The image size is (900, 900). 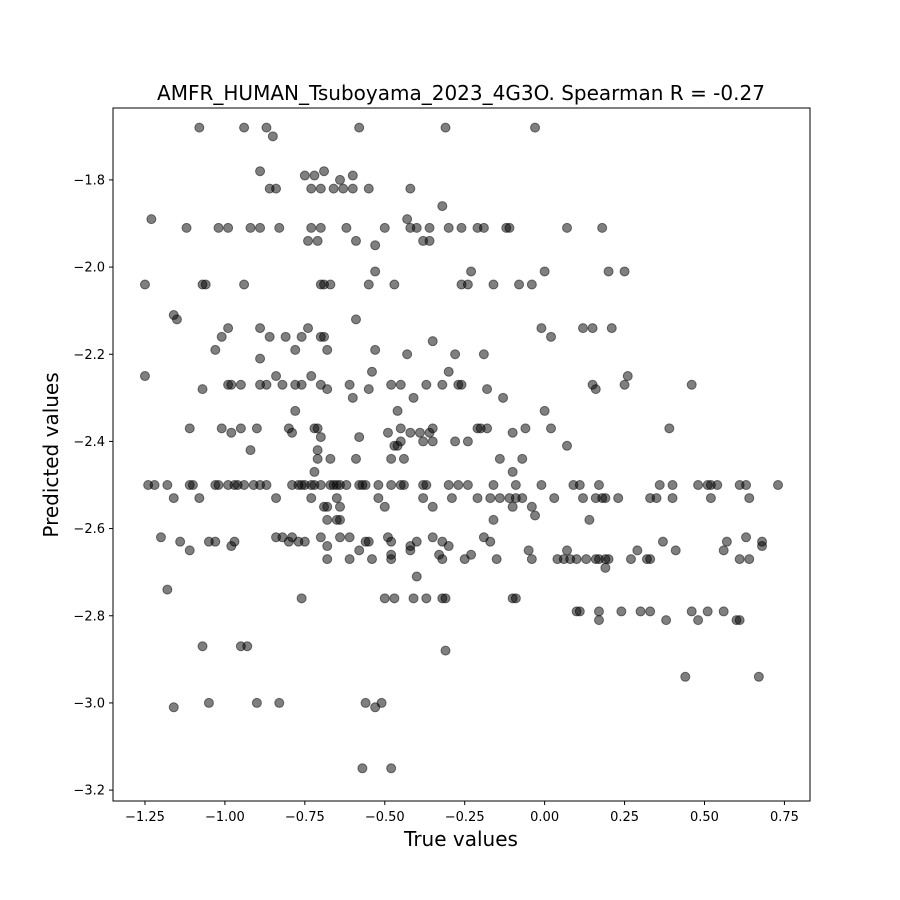 What do you see at coordinates (89, 616) in the screenshot?
I see `y-tick-label: −2.8` at bounding box center [89, 616].